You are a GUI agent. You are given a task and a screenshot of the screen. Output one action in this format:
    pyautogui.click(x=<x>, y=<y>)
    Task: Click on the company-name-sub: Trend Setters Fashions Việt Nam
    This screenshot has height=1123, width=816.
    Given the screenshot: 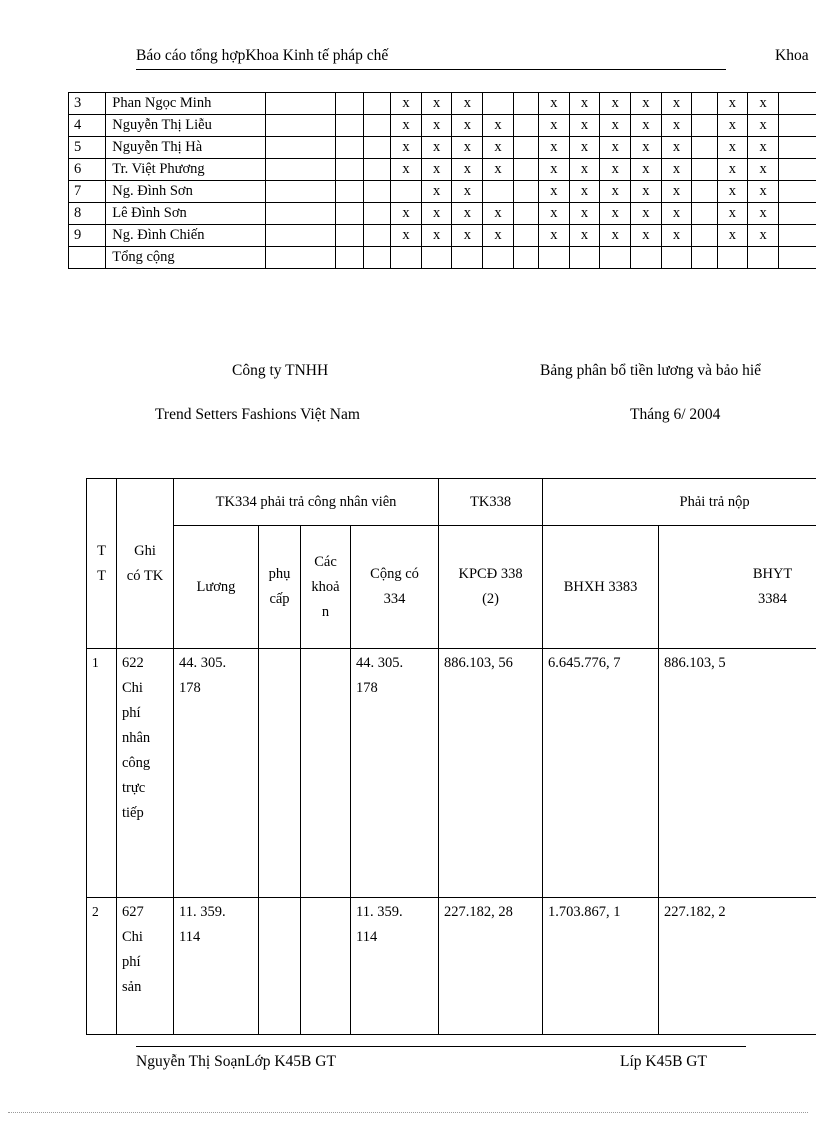 What is the action you would take?
    pyautogui.click(x=257, y=414)
    